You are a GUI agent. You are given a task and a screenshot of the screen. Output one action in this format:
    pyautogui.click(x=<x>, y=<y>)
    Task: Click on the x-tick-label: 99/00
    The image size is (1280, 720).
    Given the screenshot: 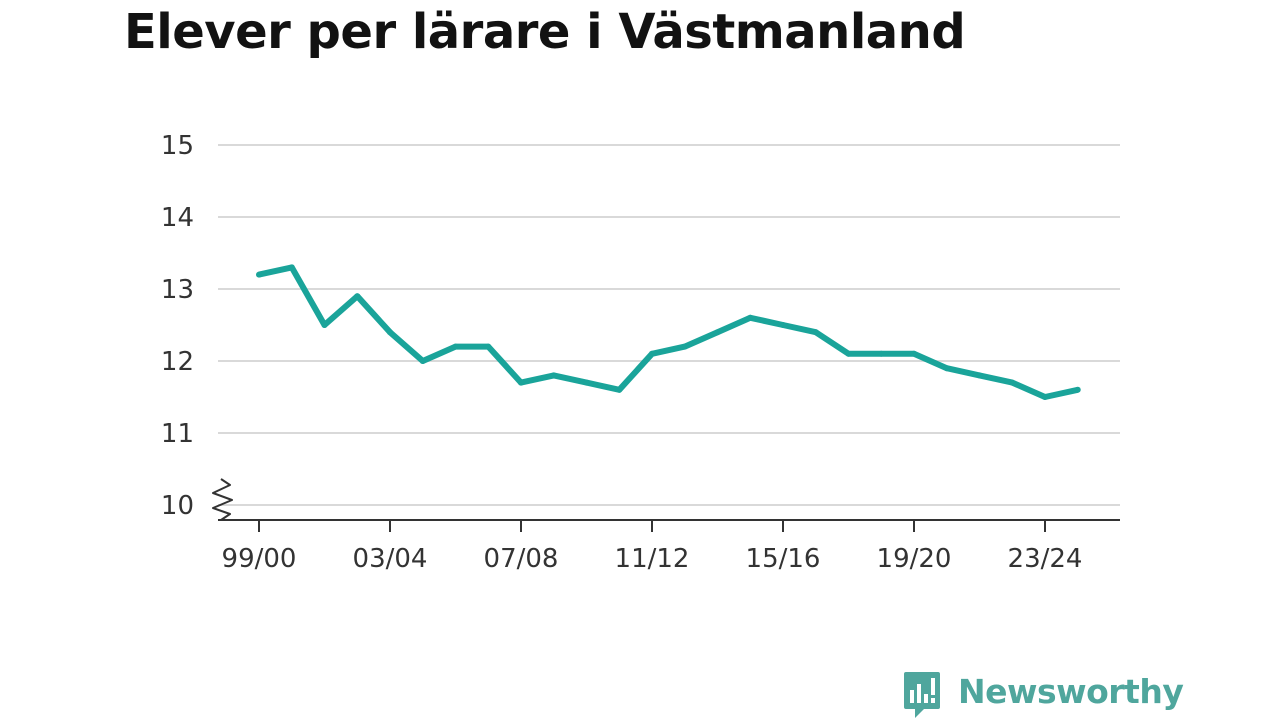 What is the action you would take?
    pyautogui.click(x=259, y=559)
    